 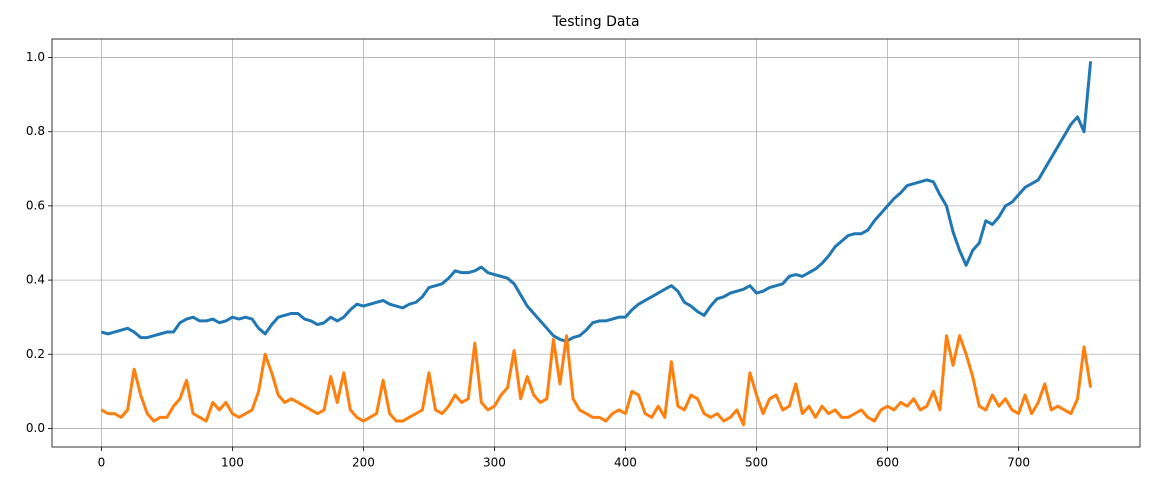 I want to click on y-tick-label: 0.4, so click(x=35, y=280).